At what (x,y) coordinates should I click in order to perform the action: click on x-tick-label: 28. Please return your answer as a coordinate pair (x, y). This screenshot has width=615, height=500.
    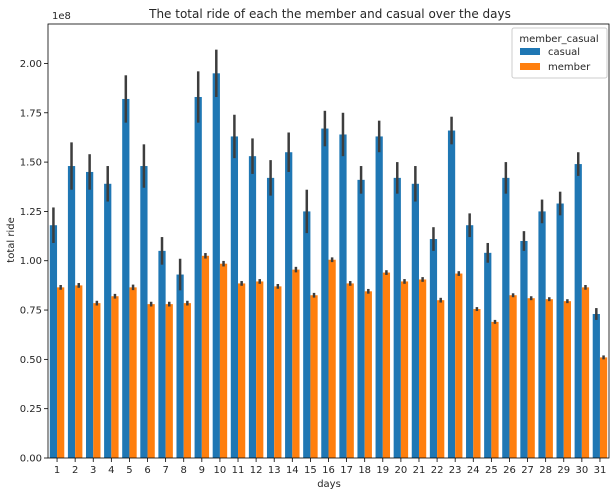
    Looking at the image, I should click on (545, 470).